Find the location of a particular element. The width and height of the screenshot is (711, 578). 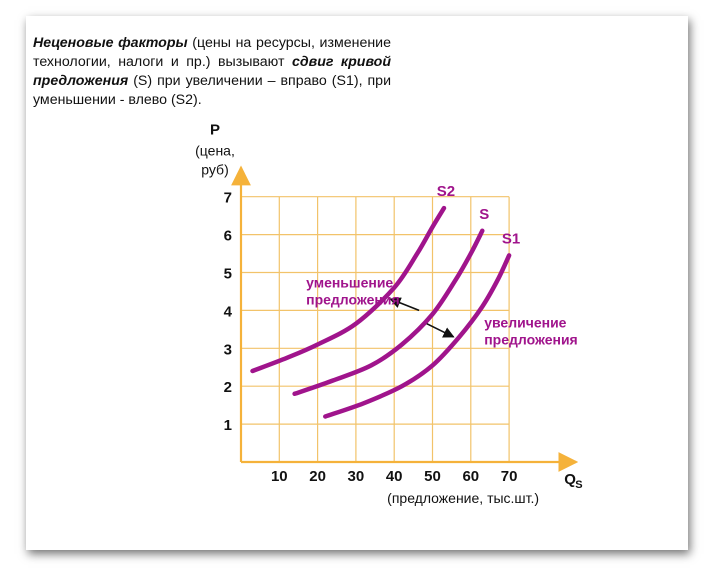

x-axis-sublabel: S is located at coordinates (578, 485).